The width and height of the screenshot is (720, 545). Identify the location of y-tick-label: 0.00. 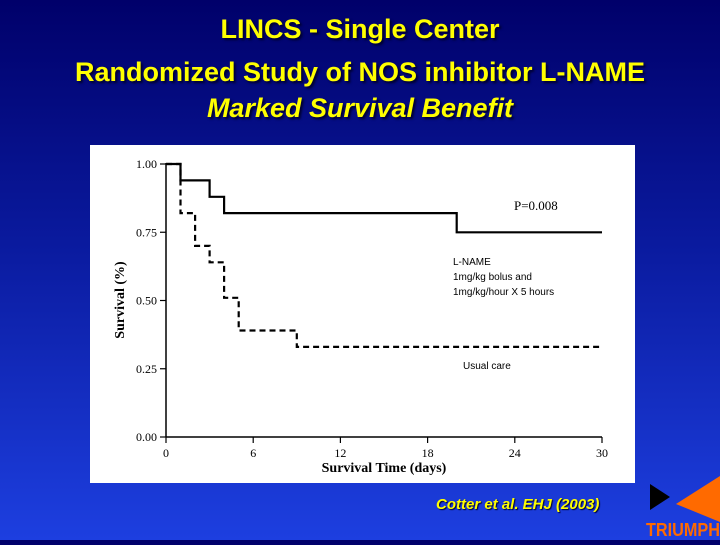
(146, 437).